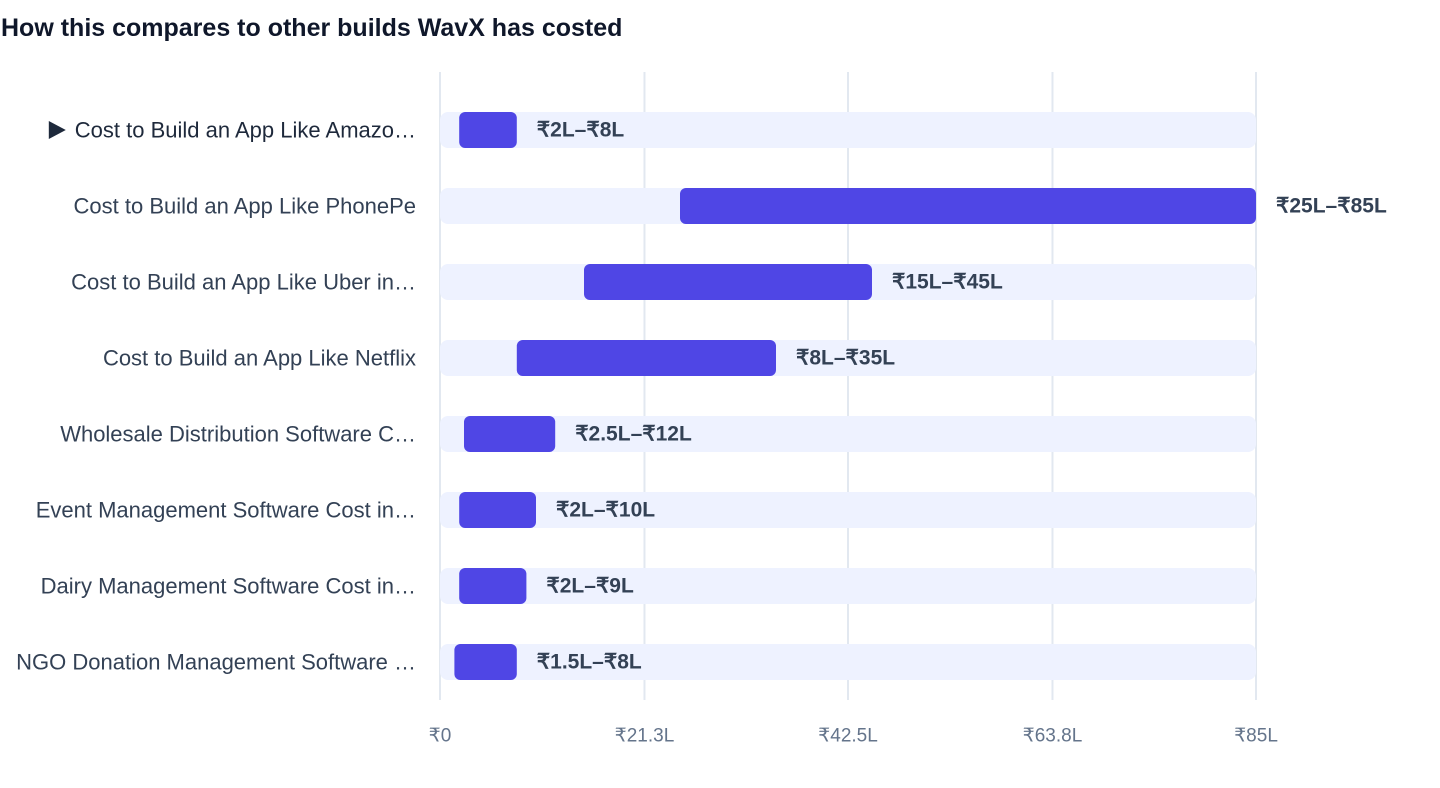 This screenshot has width=1440, height=788. Describe the element at coordinates (1331, 206) in the screenshot. I see `range-value-label: ₹25L–₹85L` at that location.